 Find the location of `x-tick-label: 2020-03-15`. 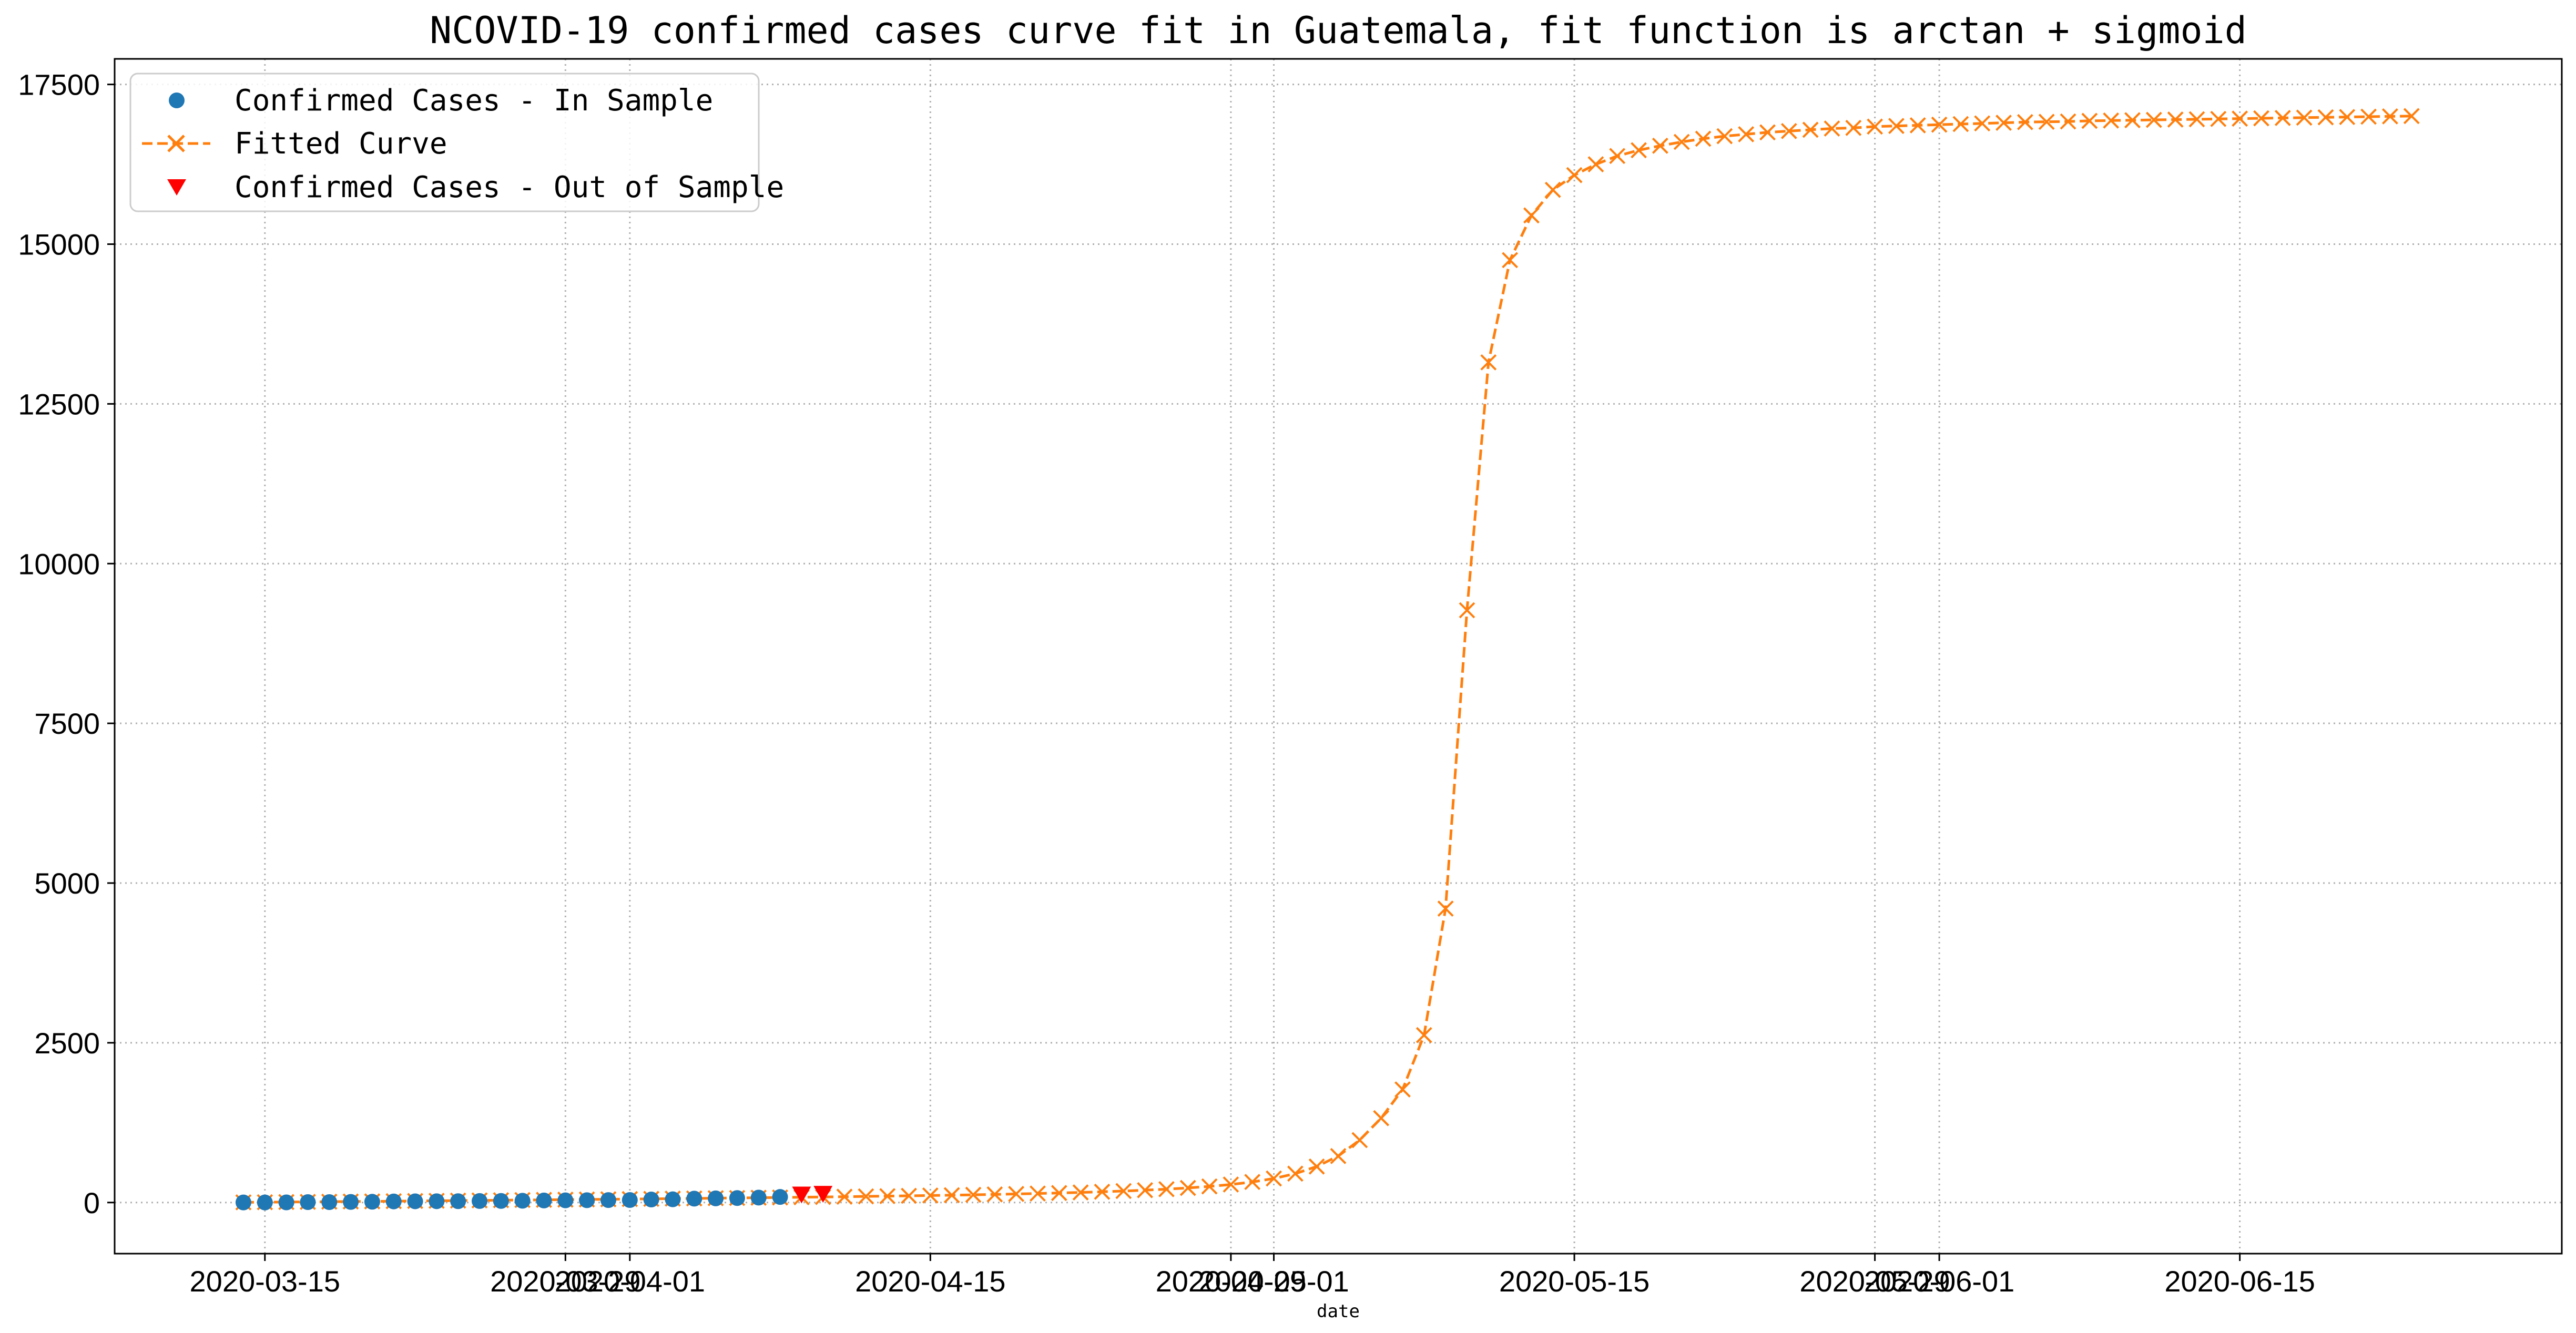

x-tick-label: 2020-03-15 is located at coordinates (265, 1281).